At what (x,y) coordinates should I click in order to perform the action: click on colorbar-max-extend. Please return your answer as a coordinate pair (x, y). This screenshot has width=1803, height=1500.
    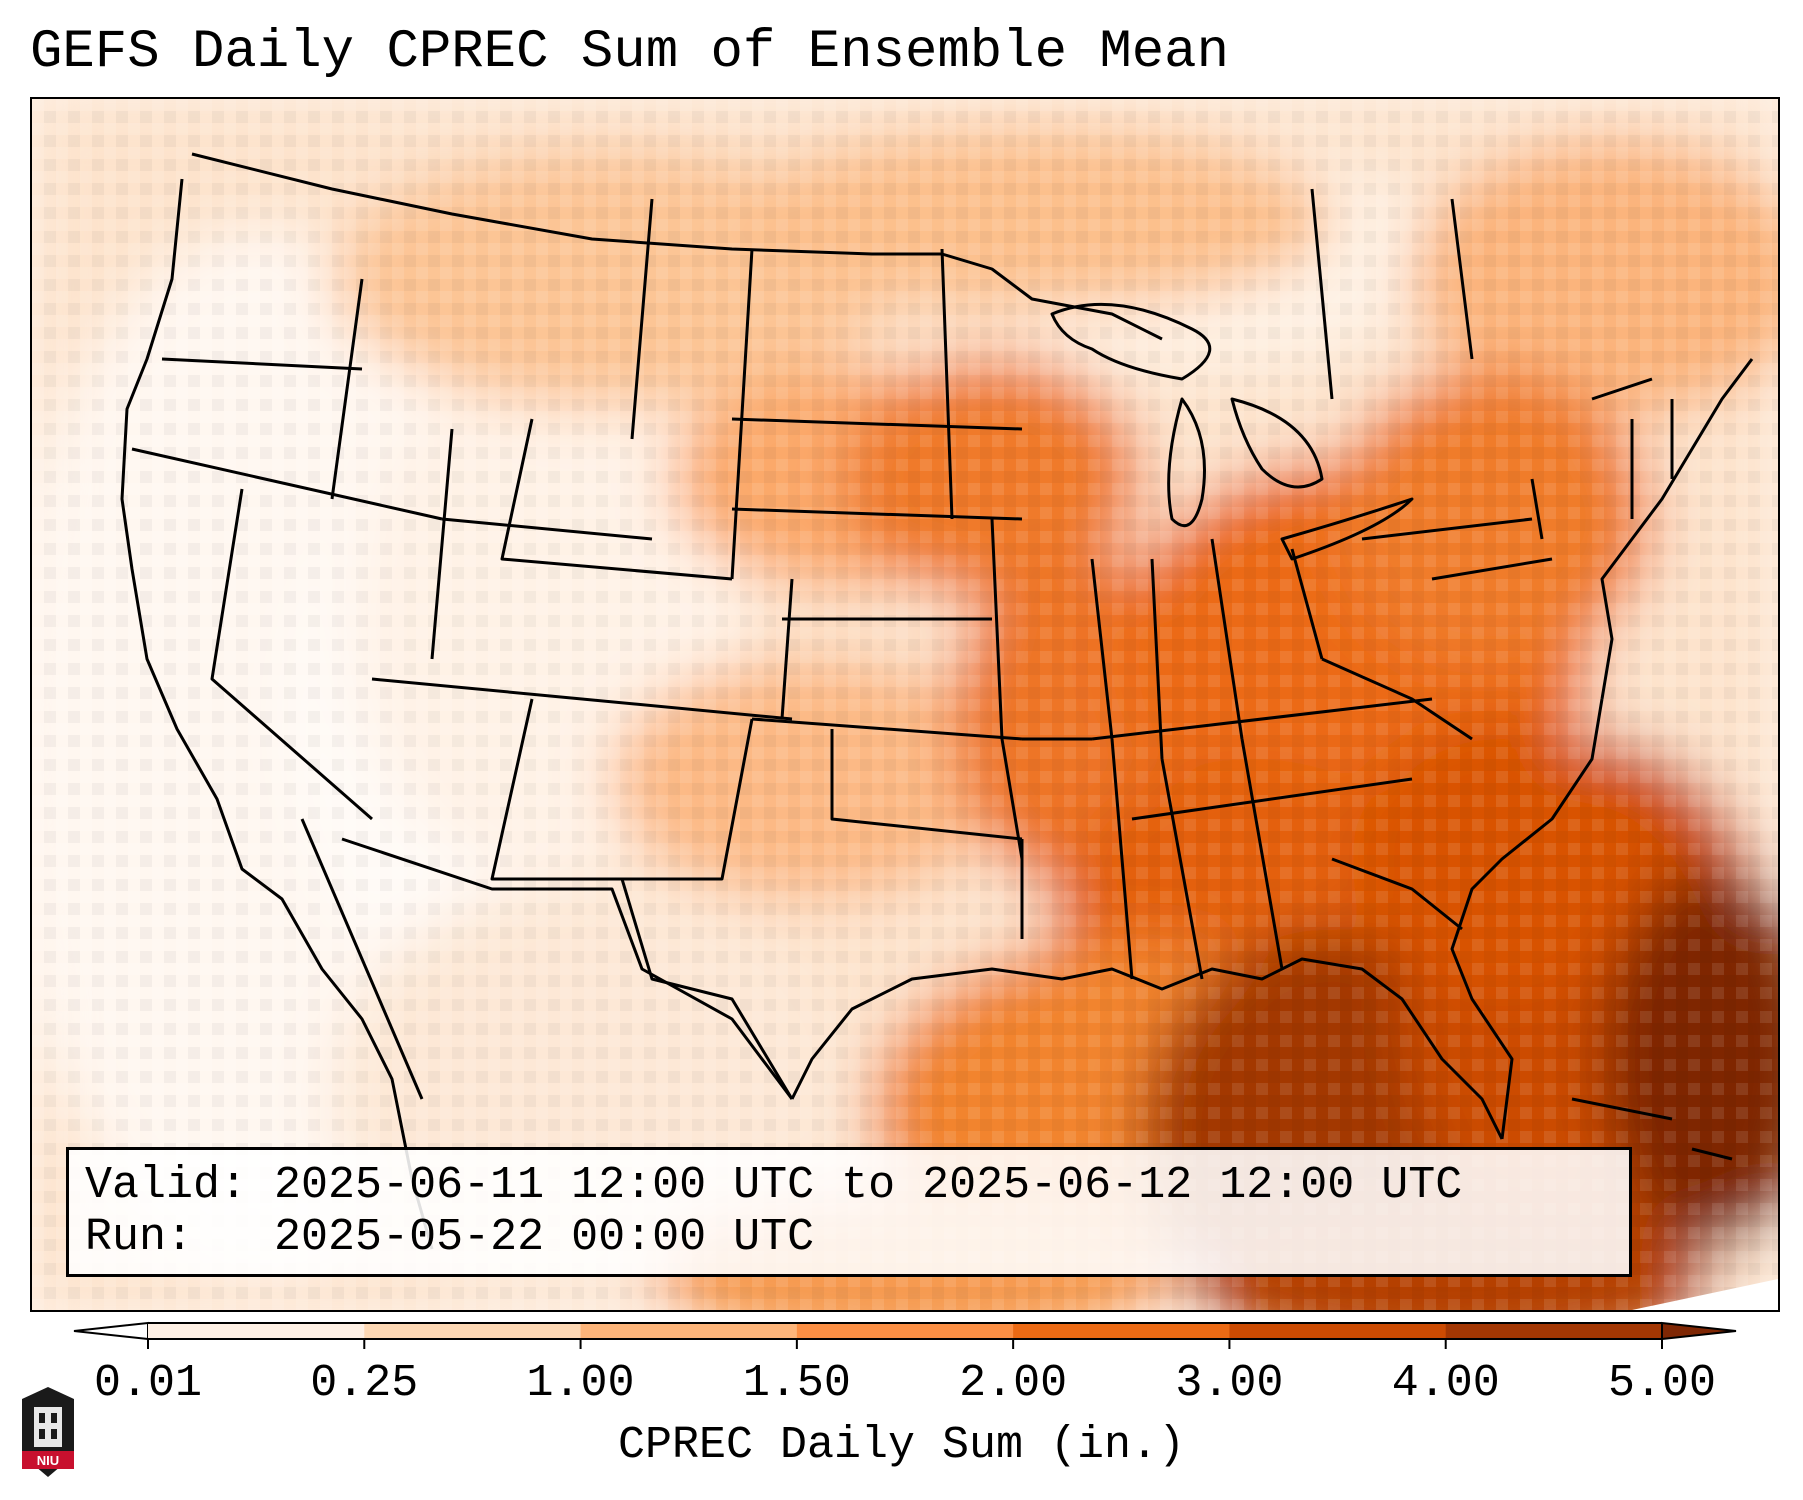
    Looking at the image, I should click on (1699, 1331).